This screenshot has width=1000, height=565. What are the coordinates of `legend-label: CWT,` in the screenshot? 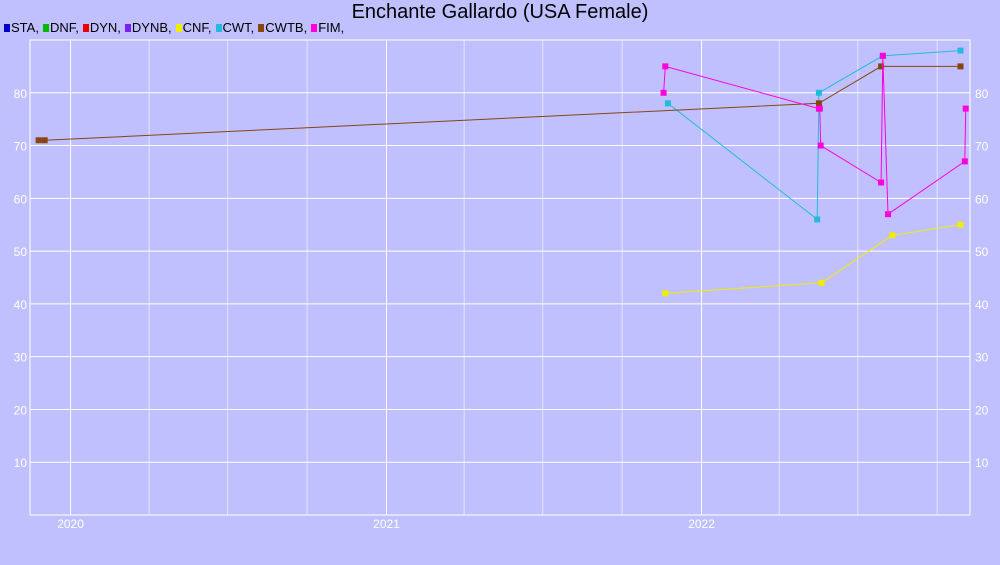 It's located at (238, 27).